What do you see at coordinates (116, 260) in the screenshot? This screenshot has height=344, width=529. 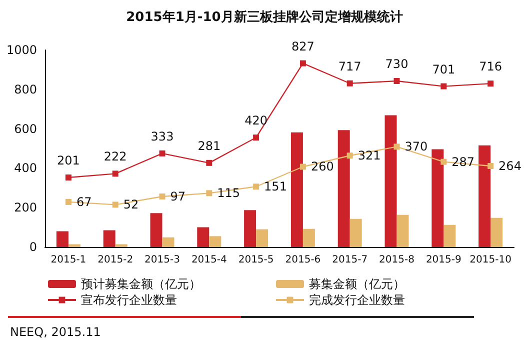 I see `x-tick-label: 2015-2` at bounding box center [116, 260].